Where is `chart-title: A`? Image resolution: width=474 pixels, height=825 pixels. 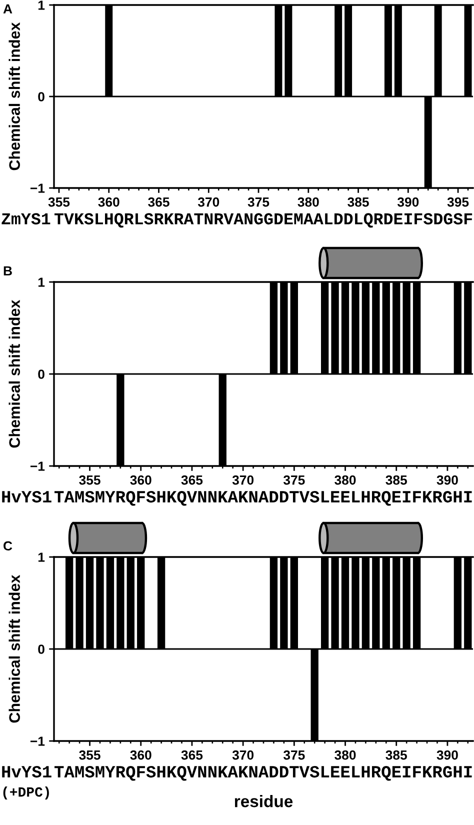 chart-title: A is located at coordinates (7, 9).